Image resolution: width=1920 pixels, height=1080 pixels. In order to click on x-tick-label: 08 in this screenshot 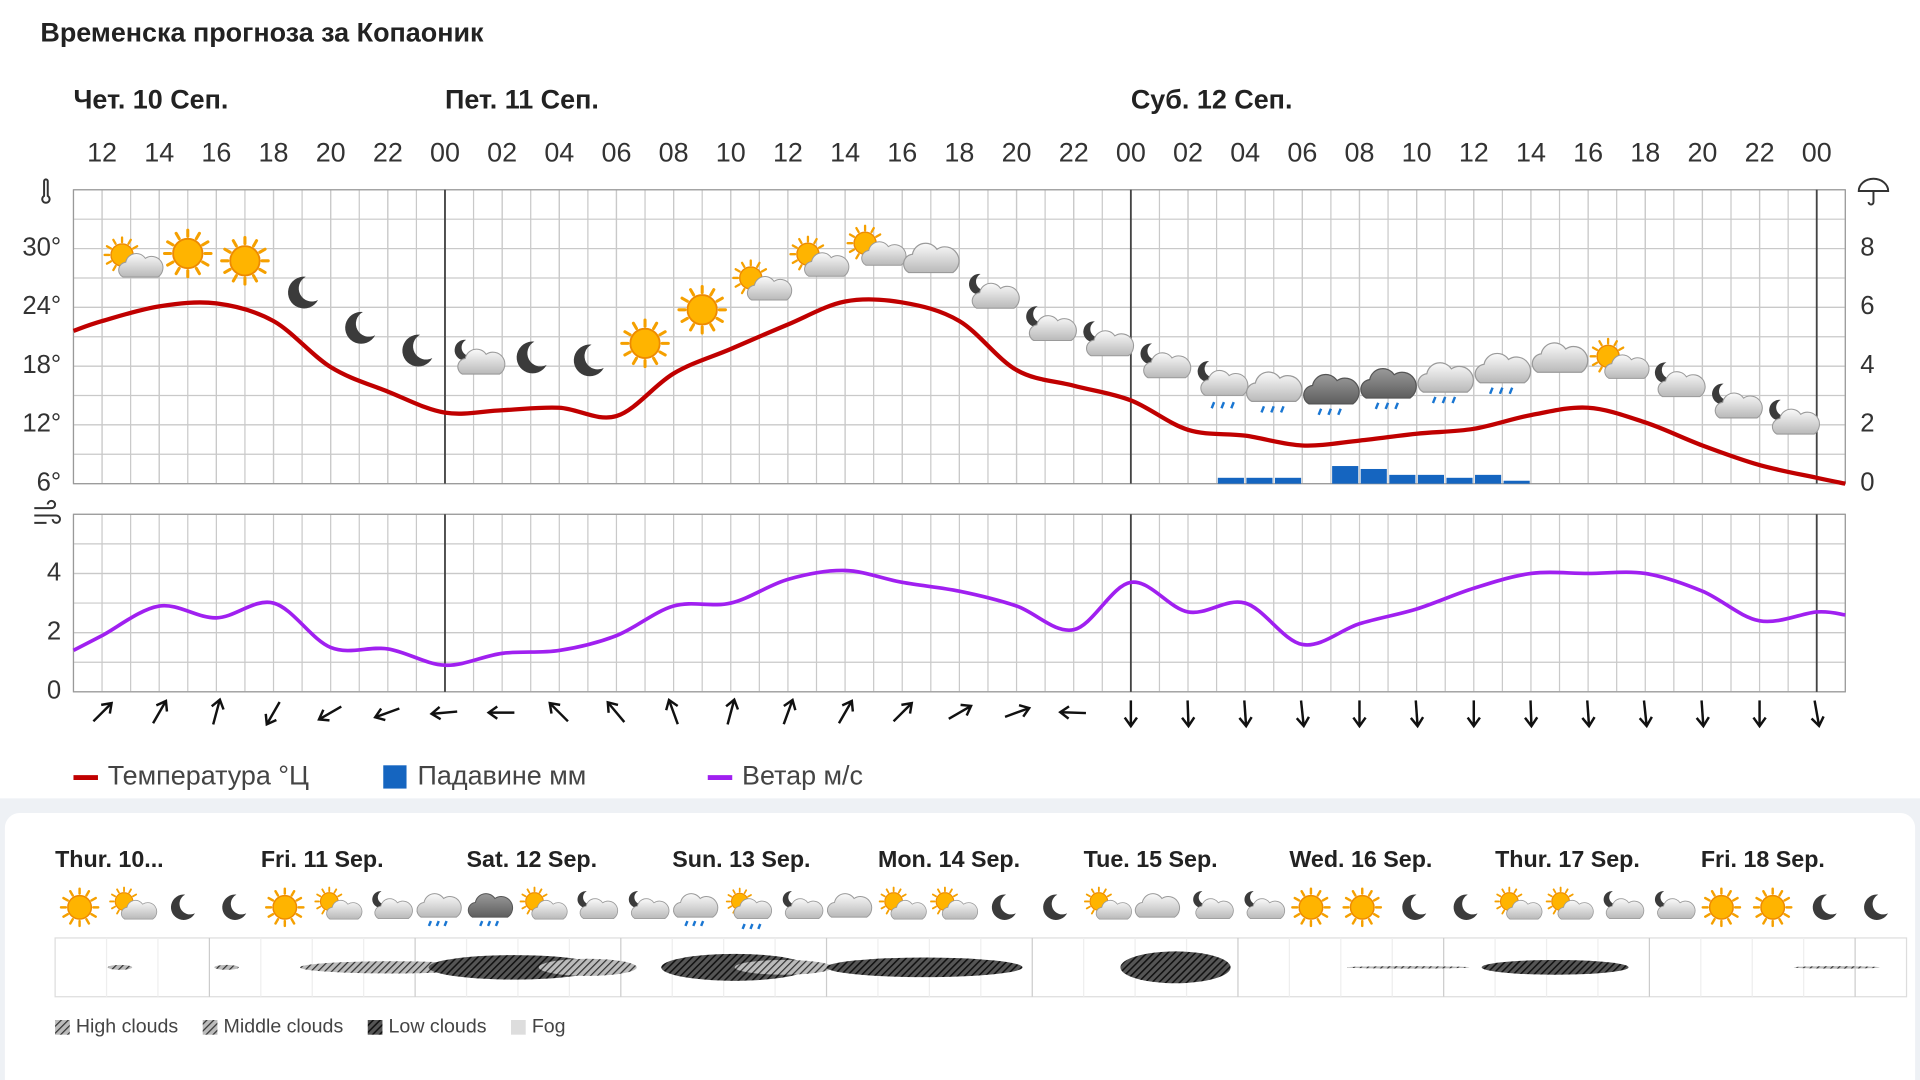, I will do `click(674, 152)`.